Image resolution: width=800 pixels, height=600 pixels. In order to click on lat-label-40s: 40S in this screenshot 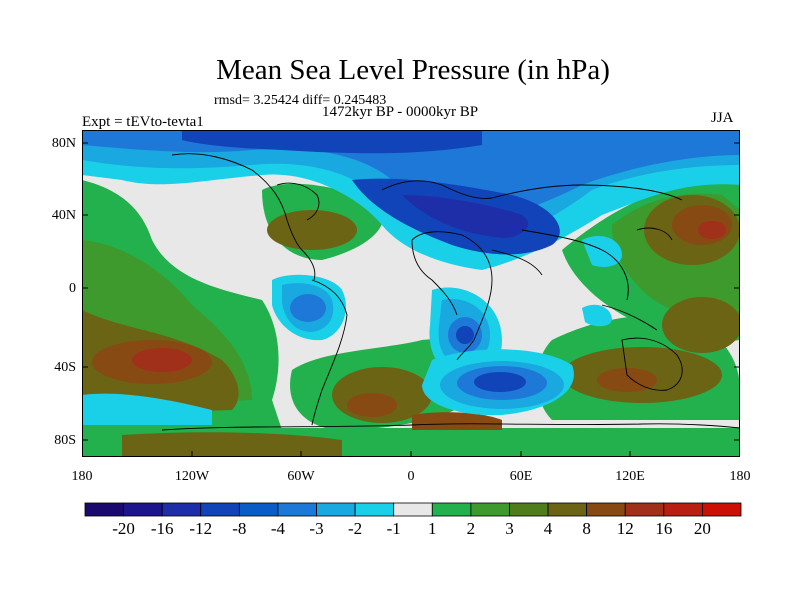, I will do `click(65, 367)`.